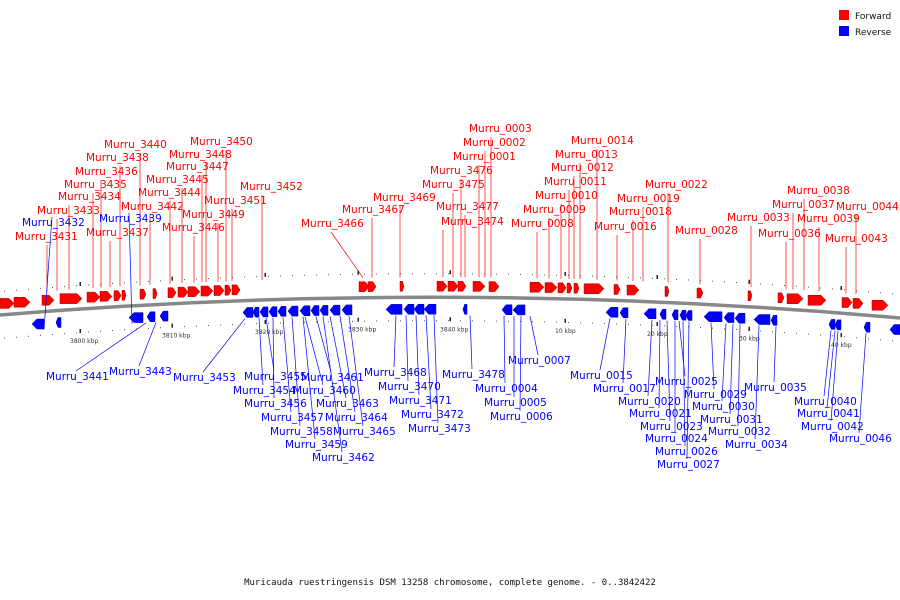 This screenshot has height=600, width=900. What do you see at coordinates (715, 395) in the screenshot?
I see `reverse-gene-label: Murru_0029` at bounding box center [715, 395].